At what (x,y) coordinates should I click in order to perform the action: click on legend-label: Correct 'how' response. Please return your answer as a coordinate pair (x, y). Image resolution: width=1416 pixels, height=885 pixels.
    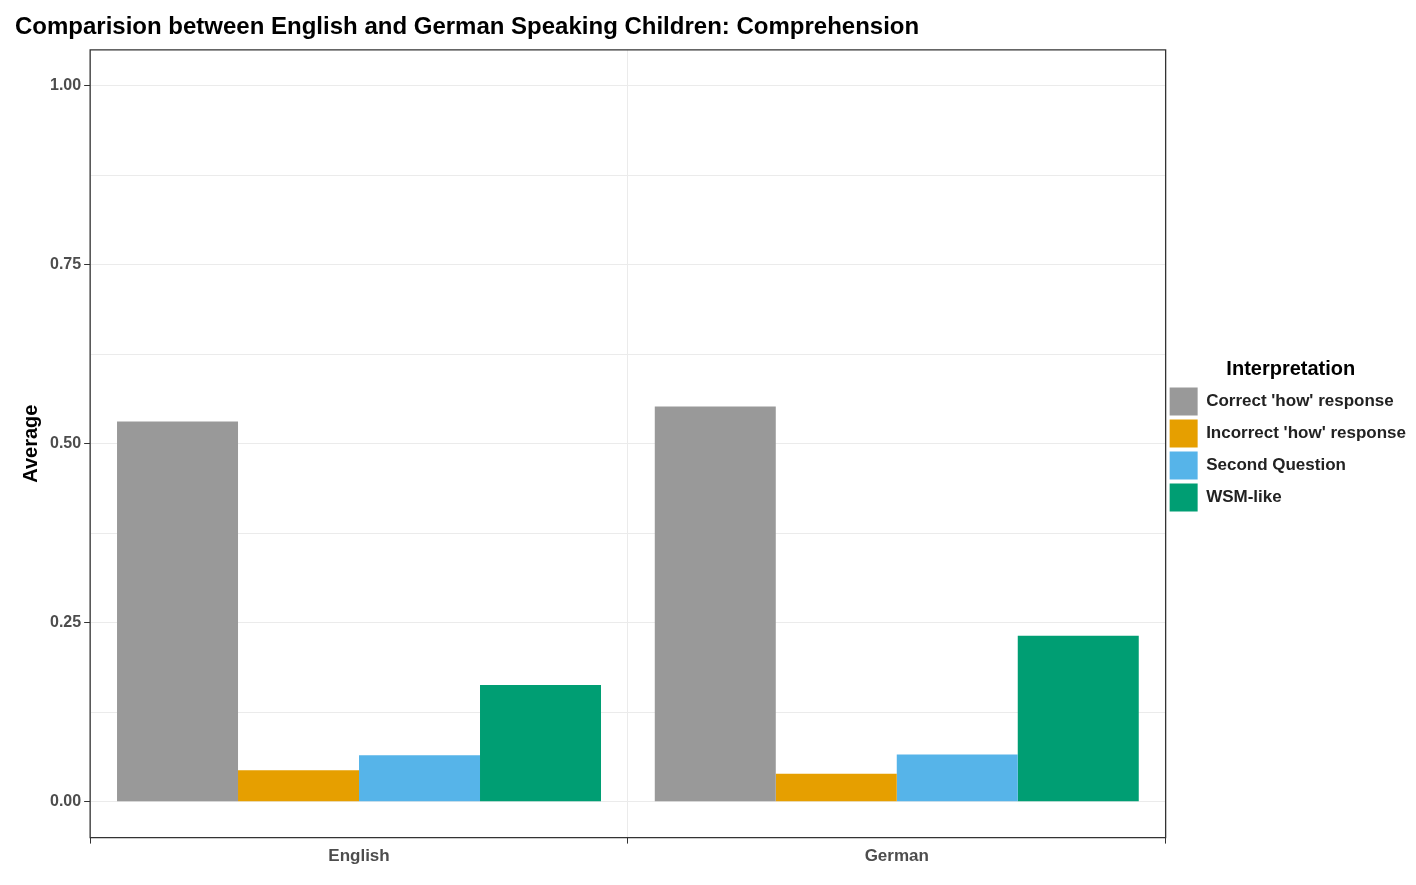
    Looking at the image, I should click on (1300, 401).